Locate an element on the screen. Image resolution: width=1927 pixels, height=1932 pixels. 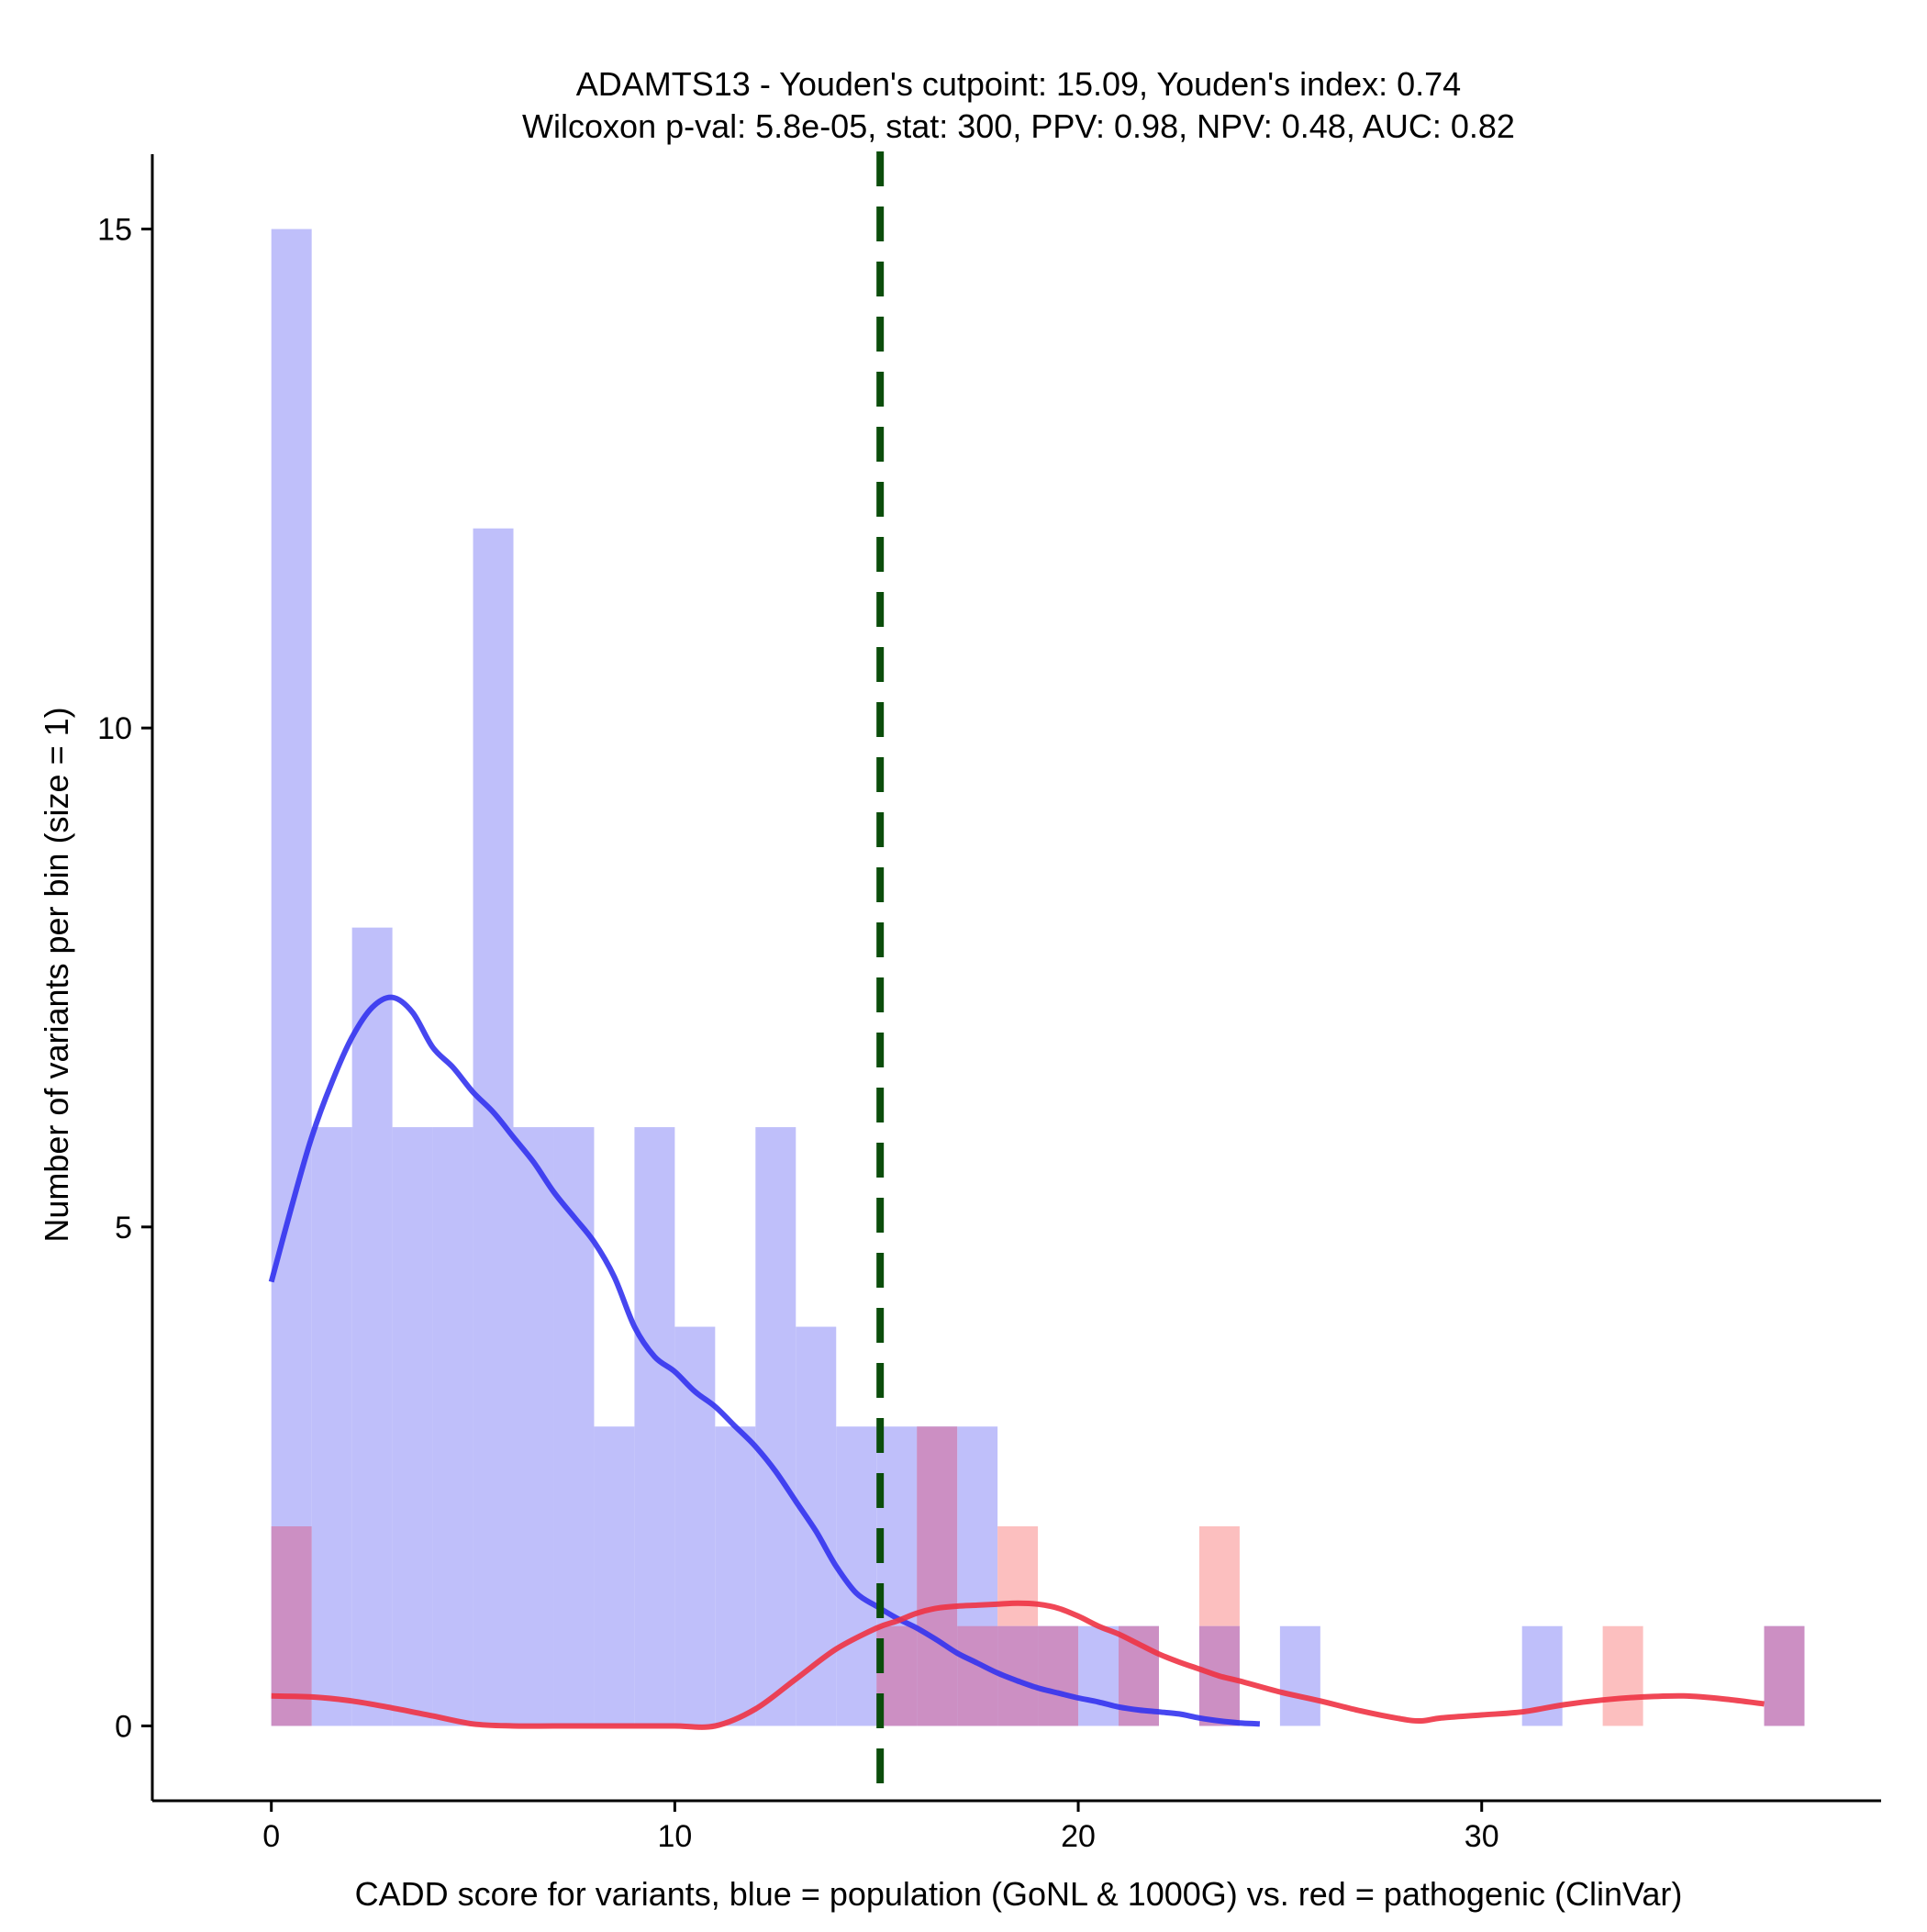
y-axis-title: Number of variants per bin (size = 1) is located at coordinates (56, 975).